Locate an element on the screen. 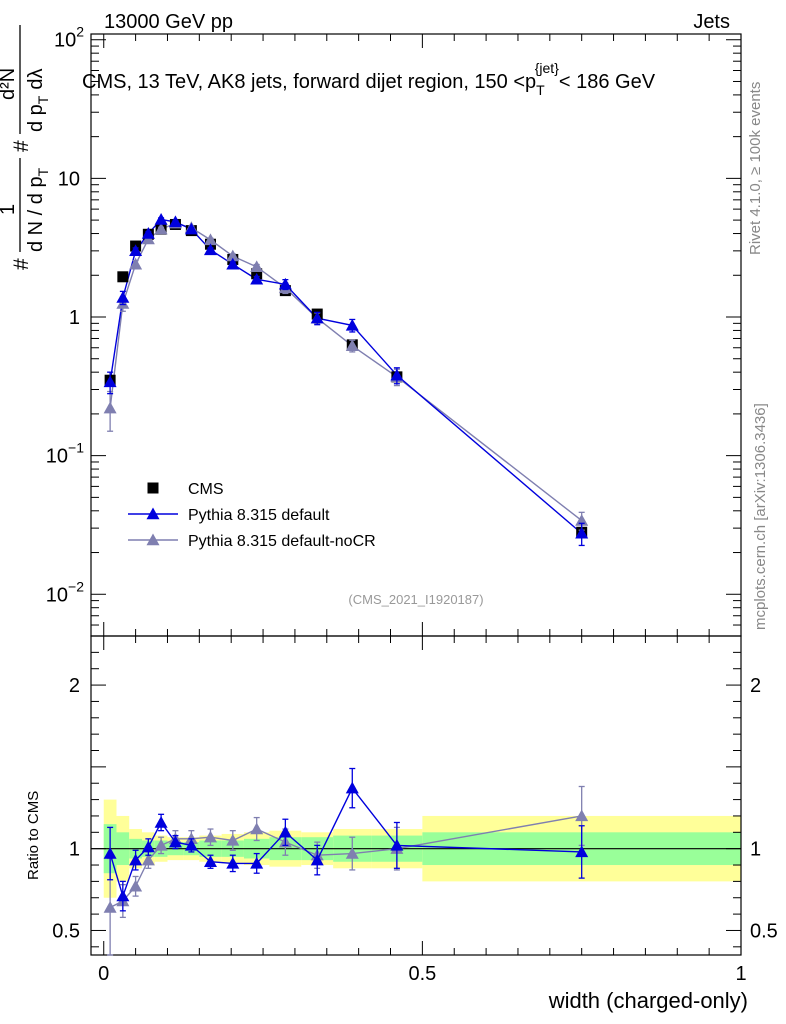  ratio-y-tick-label-right: 1 is located at coordinates (755, 850).